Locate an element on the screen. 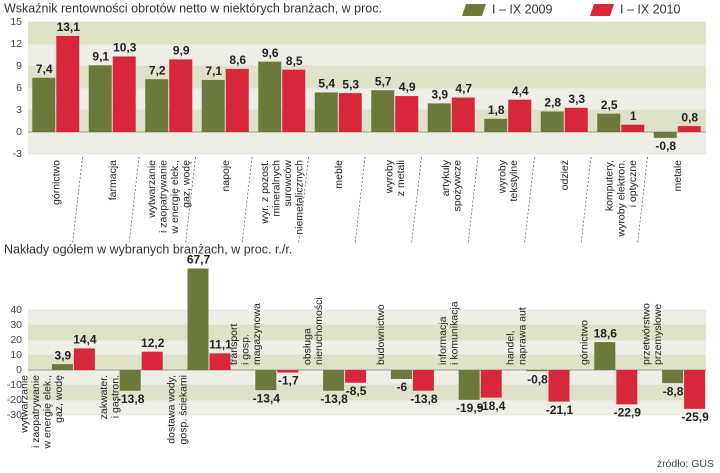 This screenshot has height=473, width=720. x-tick-label: przetwórstwoprzemysłowe is located at coordinates (652, 334).